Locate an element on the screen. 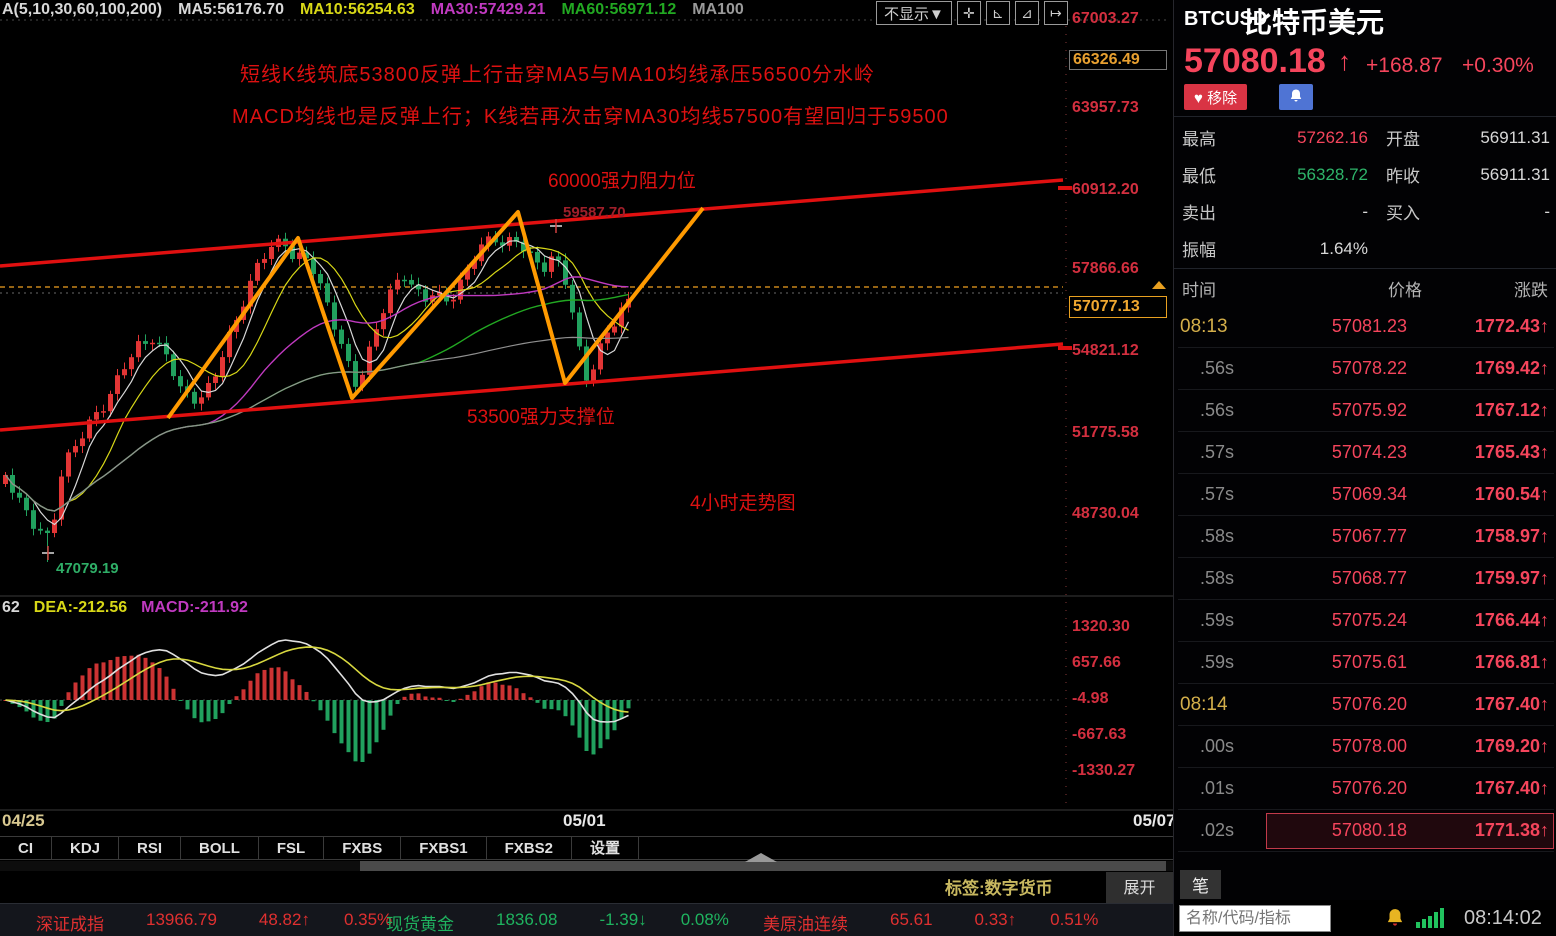 The width and height of the screenshot is (1556, 936). tick-row: .00s 57078.00 1769.20↑ is located at coordinates (1366, 747).